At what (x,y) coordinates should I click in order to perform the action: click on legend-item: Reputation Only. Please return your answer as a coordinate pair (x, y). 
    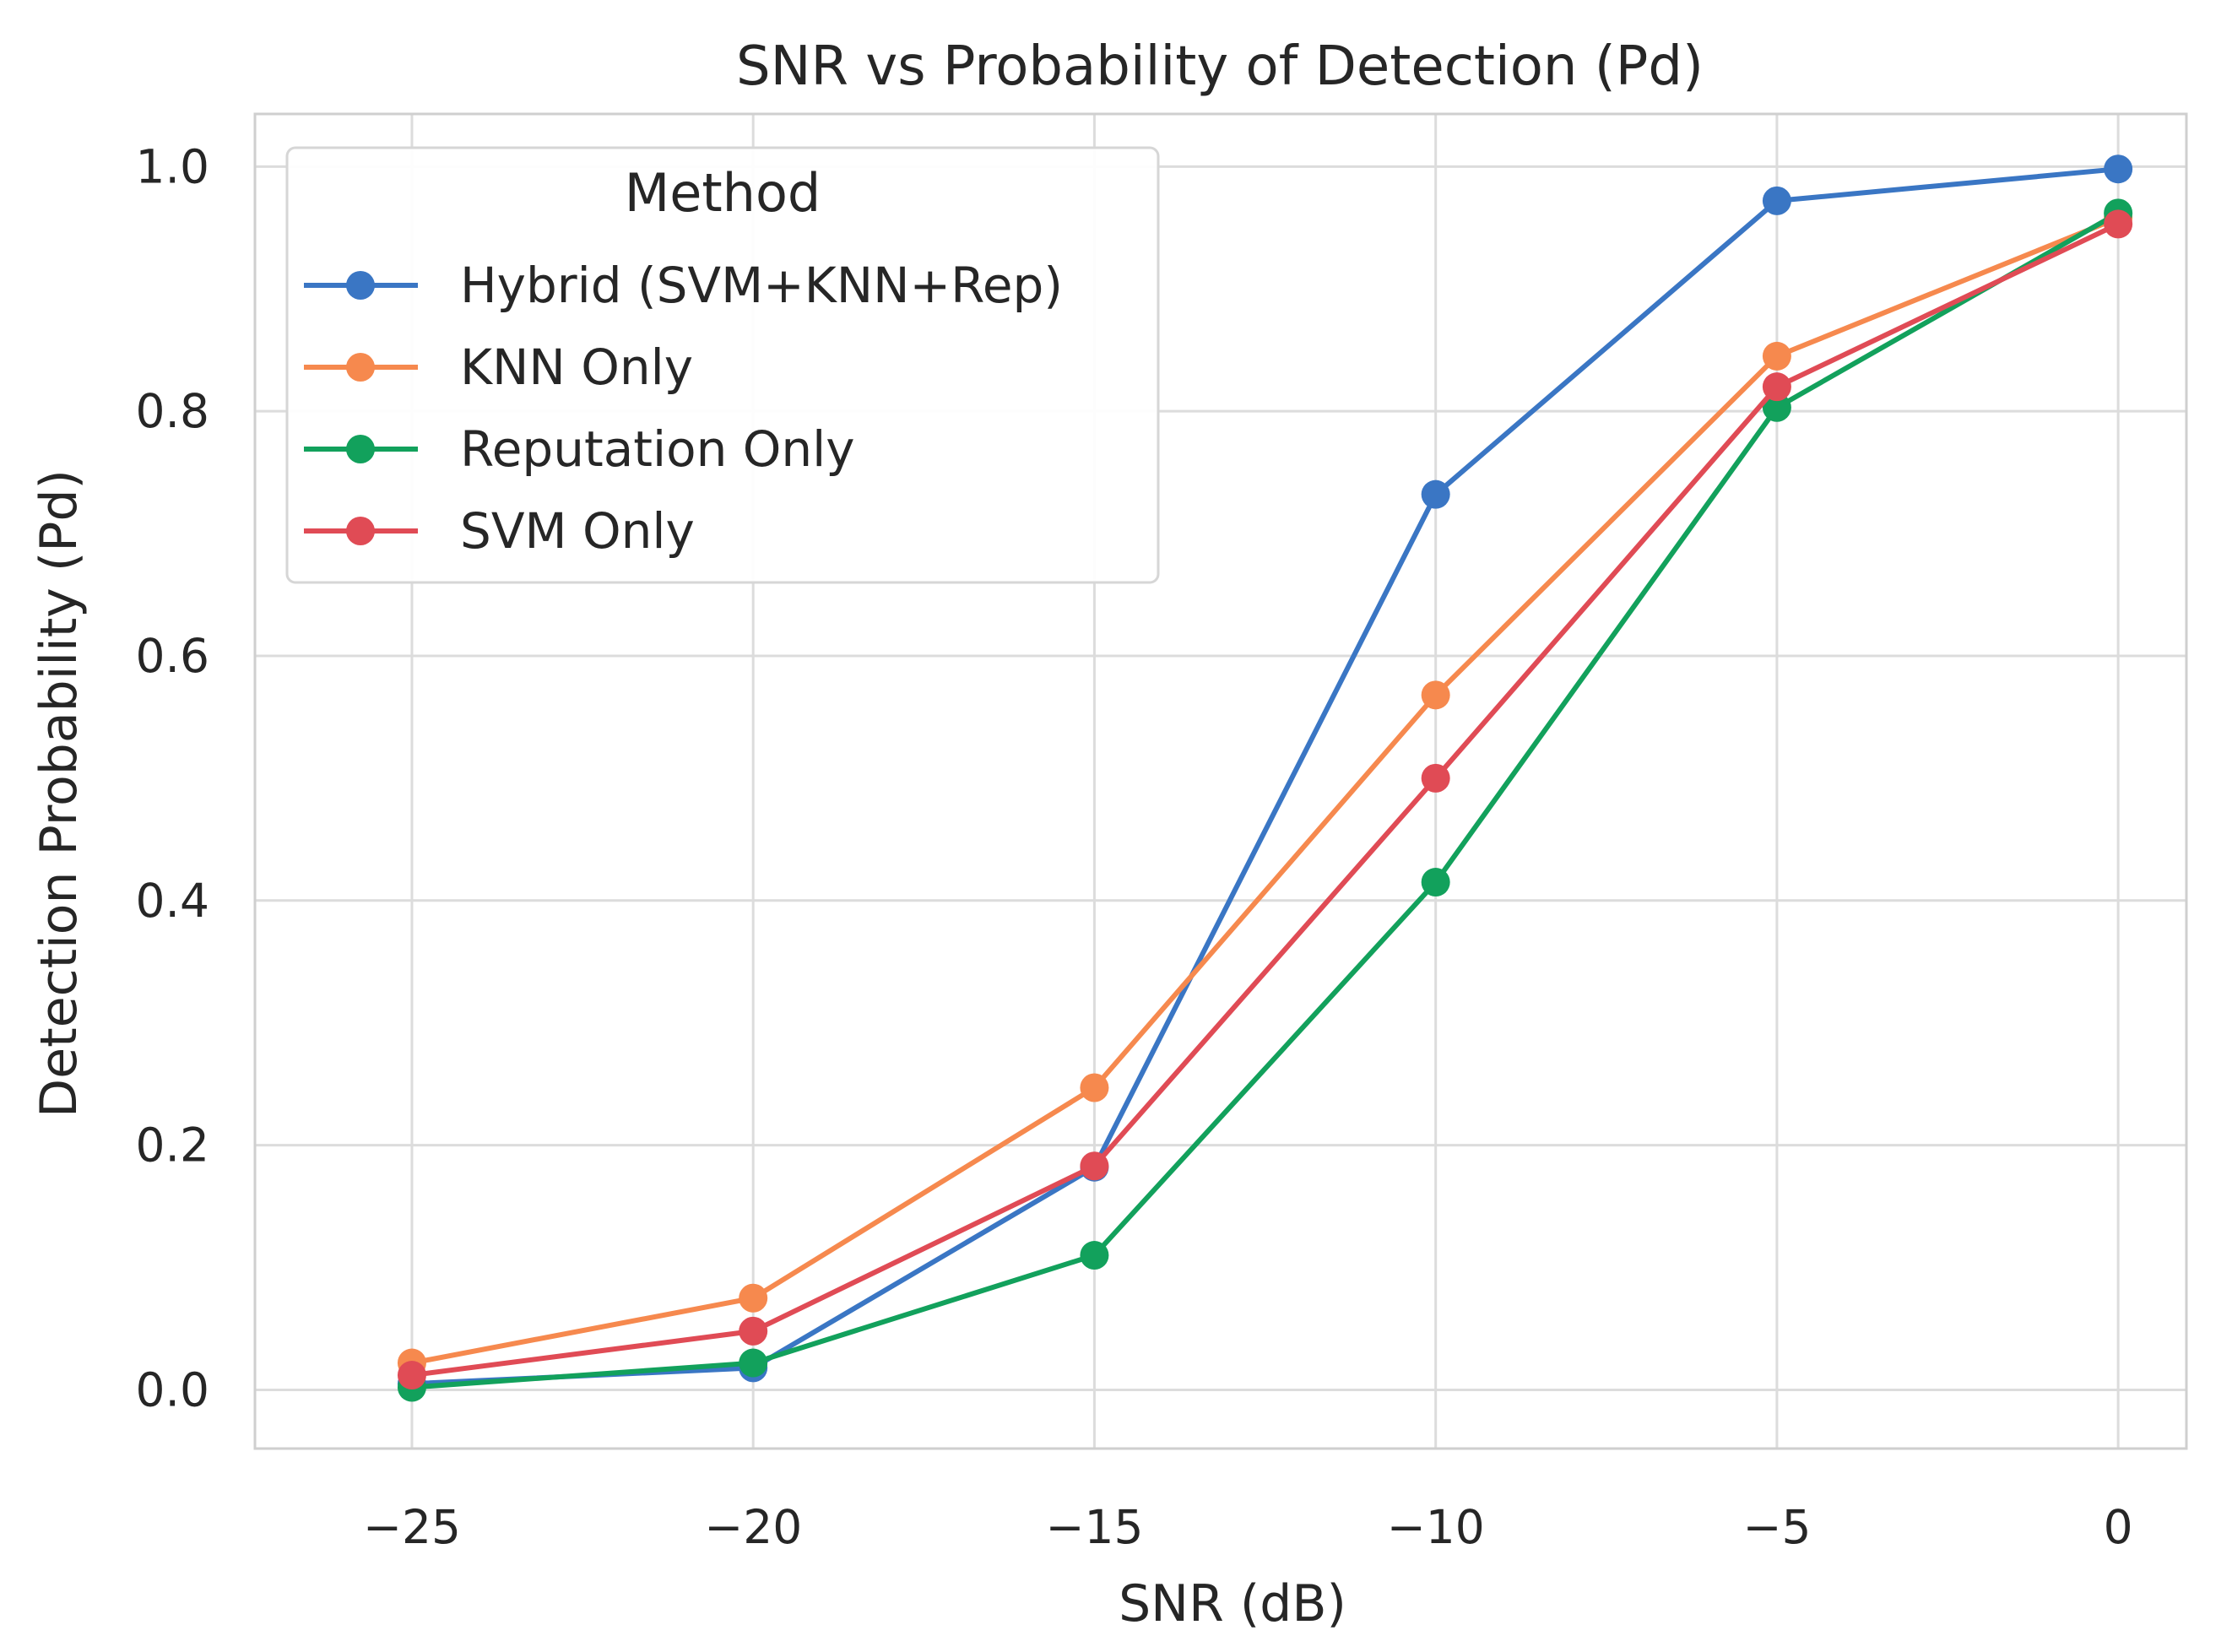
    Looking at the image, I should click on (579, 449).